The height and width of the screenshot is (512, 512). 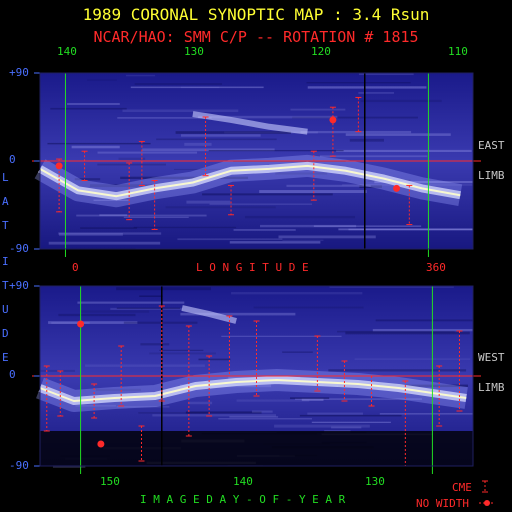 I want to click on top-tick-120: 120, so click(x=321, y=51).